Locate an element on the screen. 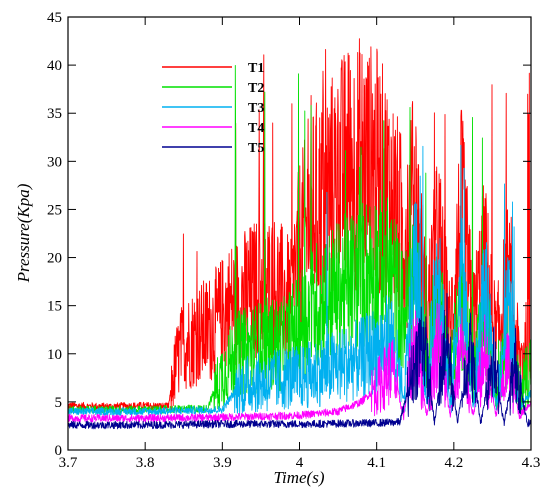  x-tick-label: 4.3 is located at coordinates (531, 463).